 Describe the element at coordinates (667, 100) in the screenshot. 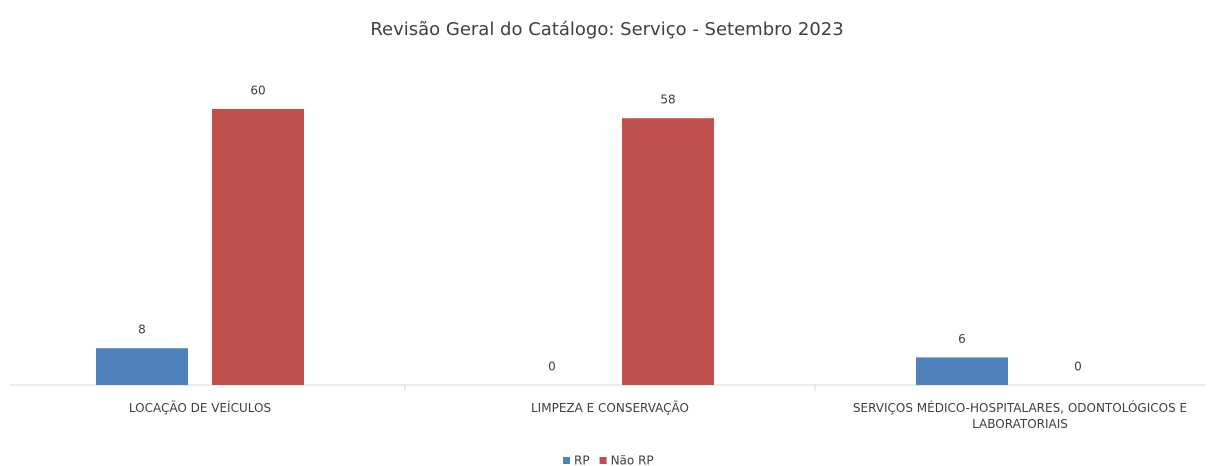

I see `data-label: 58` at that location.